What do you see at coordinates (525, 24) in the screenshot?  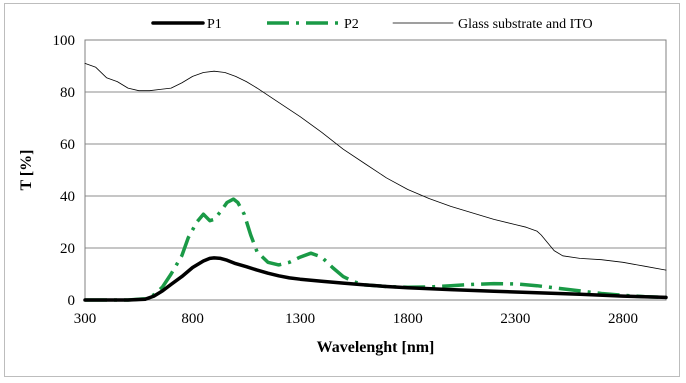 I see `legend-label: Glass substrate and ITO` at bounding box center [525, 24].